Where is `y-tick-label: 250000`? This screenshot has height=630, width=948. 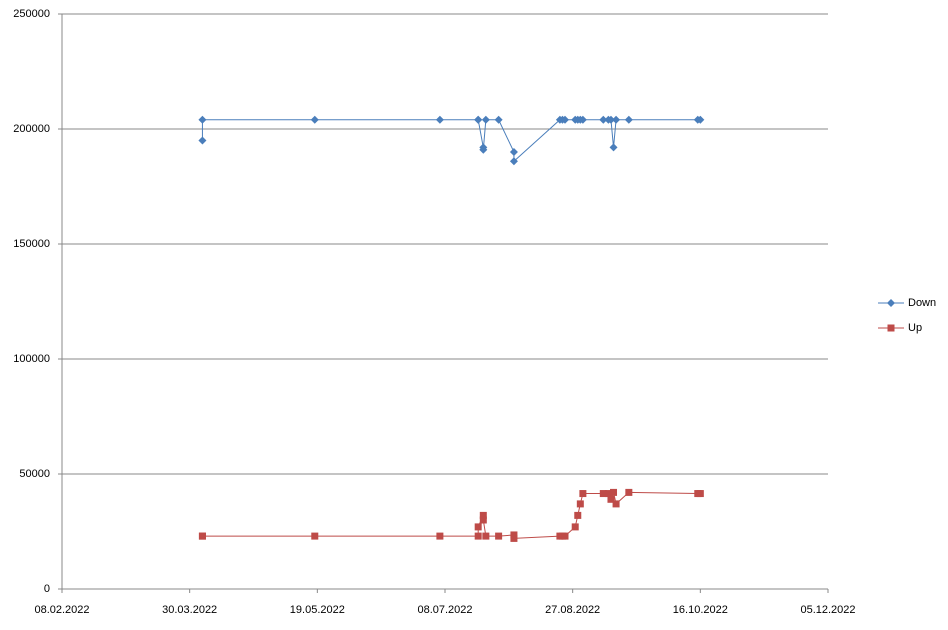
y-tick-label: 250000 is located at coordinates (31, 14).